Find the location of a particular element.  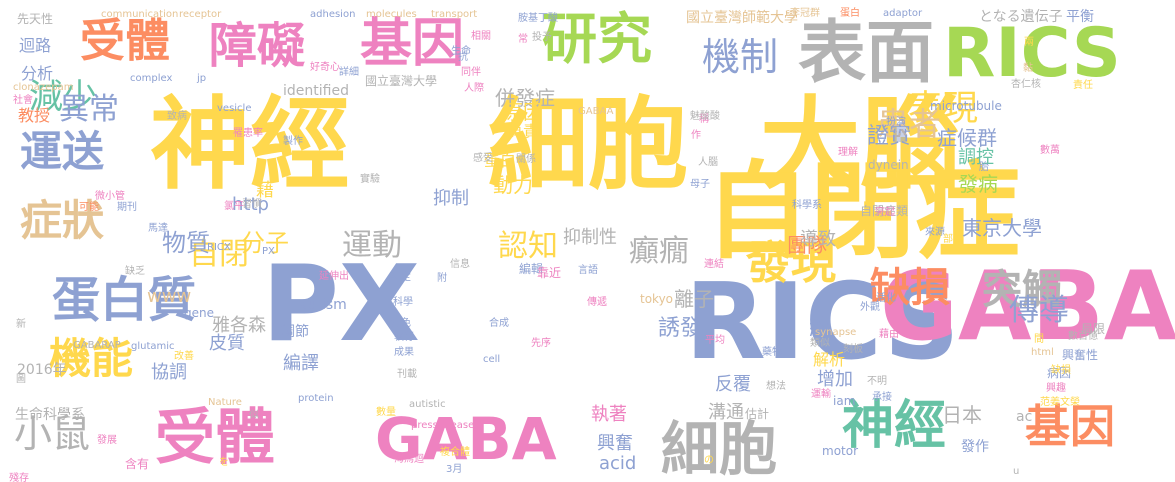

word-cjk-58: 反覆 is located at coordinates (733, 384).